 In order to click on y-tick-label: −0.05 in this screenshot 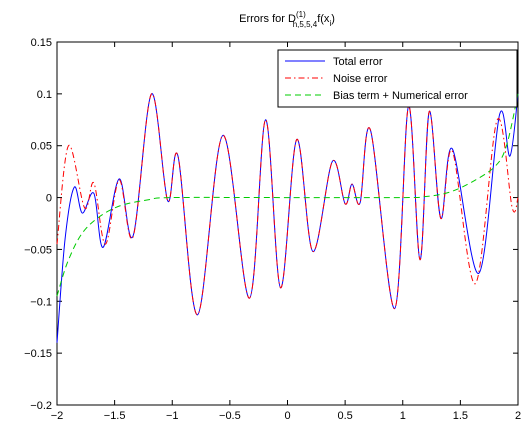, I will do `click(38, 250)`.